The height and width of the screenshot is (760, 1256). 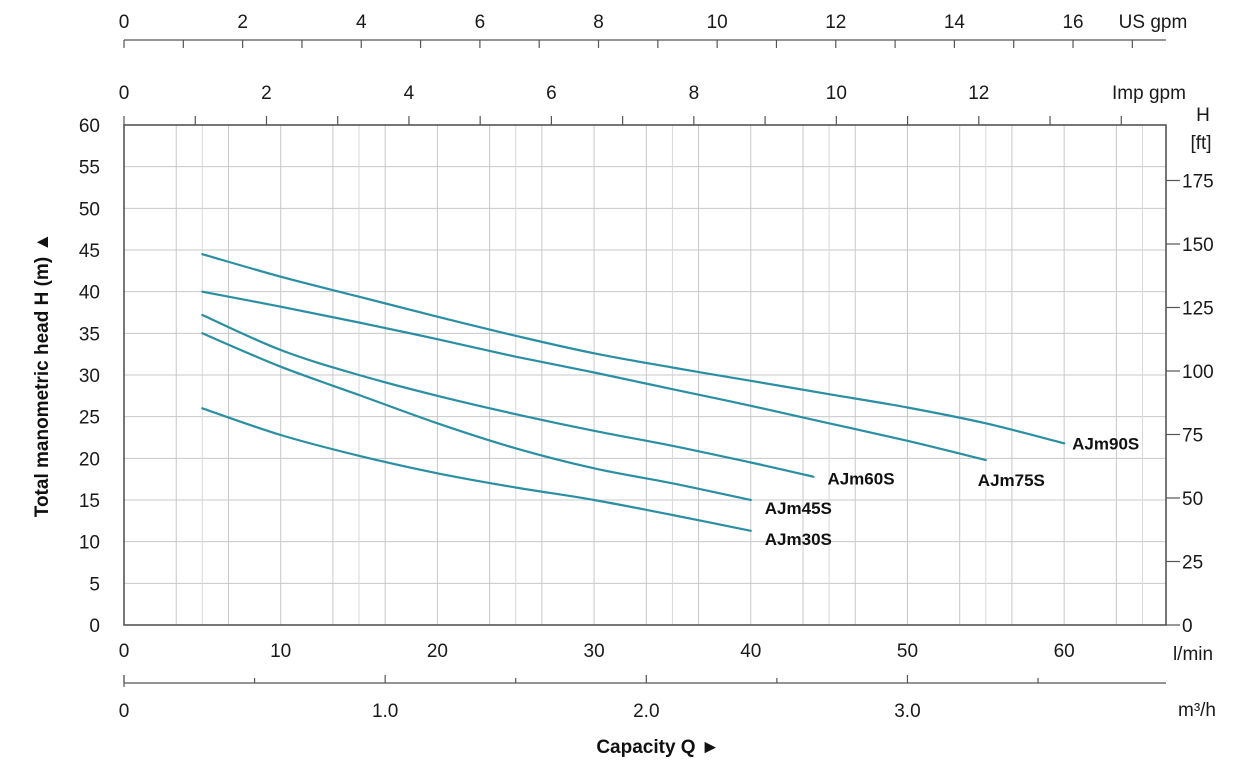 What do you see at coordinates (42, 375) in the screenshot?
I see `y-axis-title: Total manometric head H (m) ▲` at bounding box center [42, 375].